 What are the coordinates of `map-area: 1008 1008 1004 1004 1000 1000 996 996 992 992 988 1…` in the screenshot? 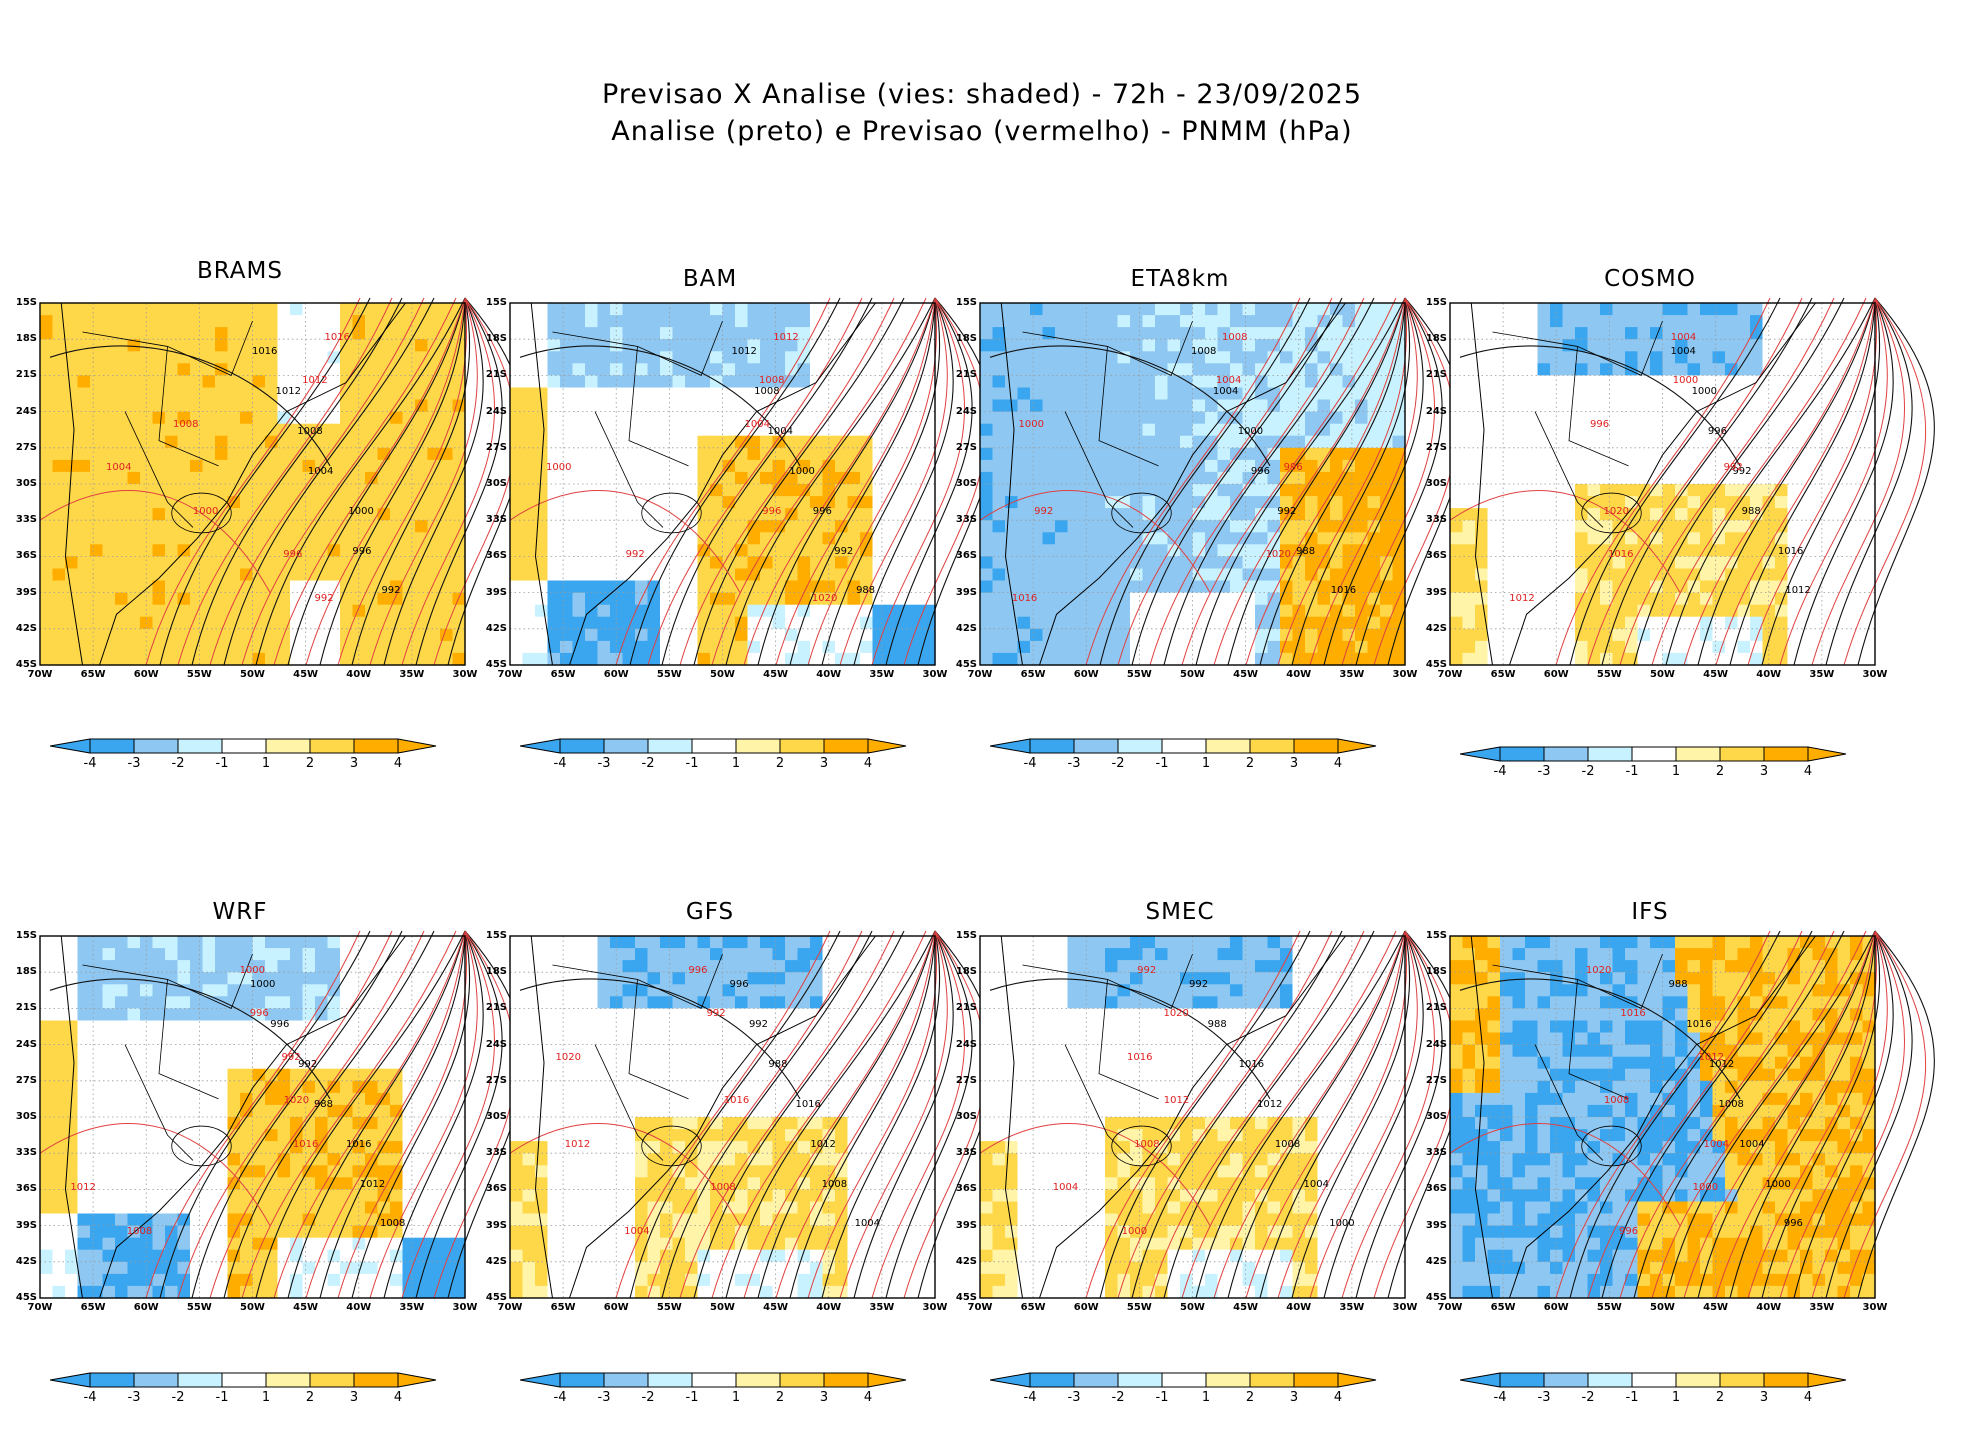 It's located at (1222, 481).